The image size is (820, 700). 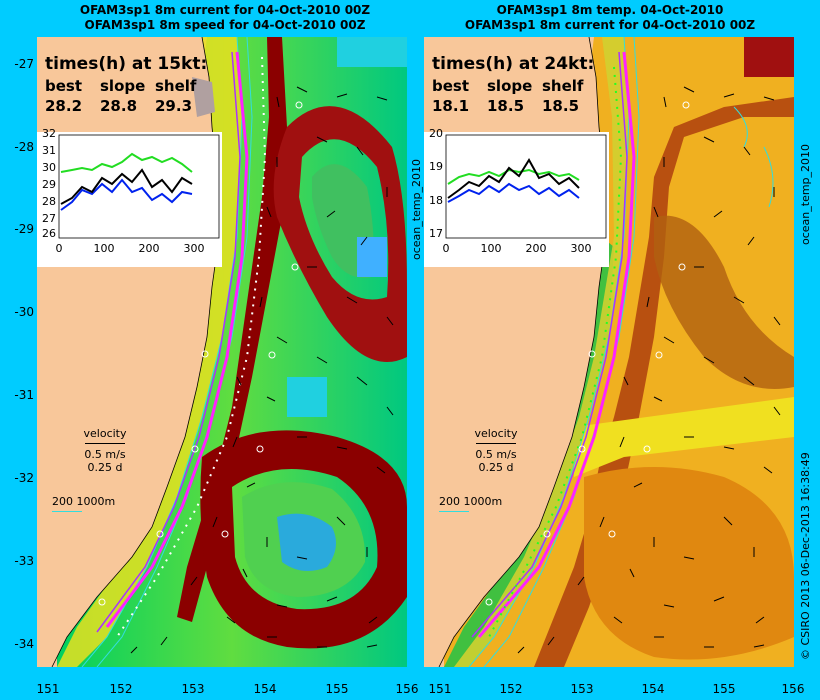 I want to click on left-velocity-arrow, so click(x=105, y=444).